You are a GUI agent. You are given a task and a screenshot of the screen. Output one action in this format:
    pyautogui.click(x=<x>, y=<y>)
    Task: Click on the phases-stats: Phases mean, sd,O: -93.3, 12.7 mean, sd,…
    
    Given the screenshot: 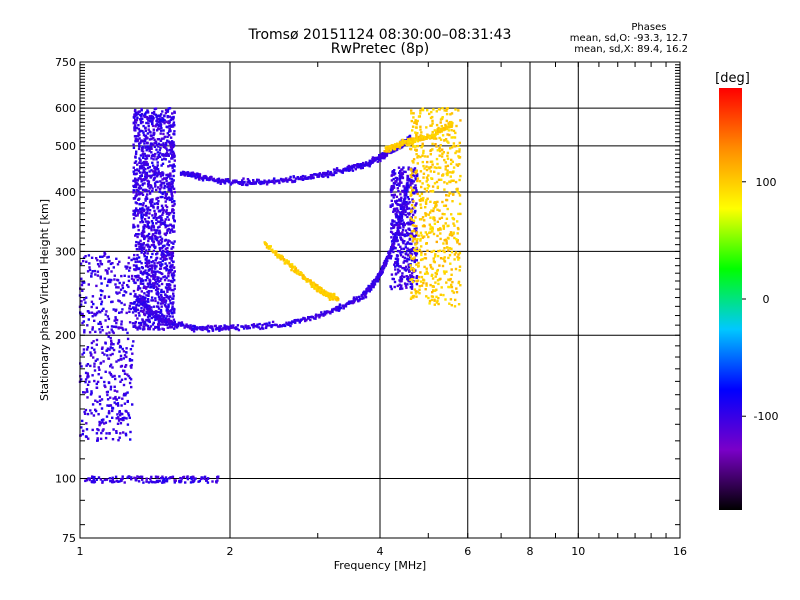 What is the action you would take?
    pyautogui.click(x=629, y=38)
    